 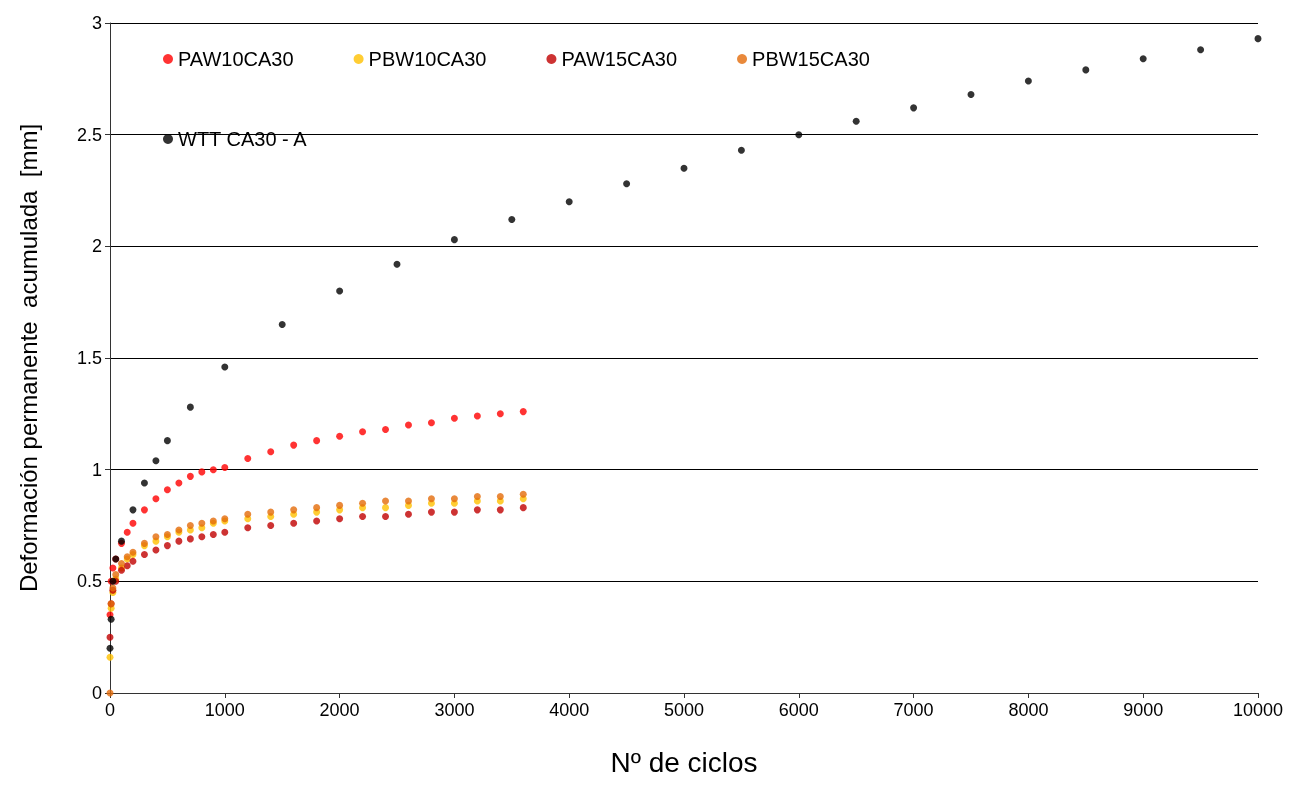 I want to click on y-tick-label: 1, so click(x=96, y=469).